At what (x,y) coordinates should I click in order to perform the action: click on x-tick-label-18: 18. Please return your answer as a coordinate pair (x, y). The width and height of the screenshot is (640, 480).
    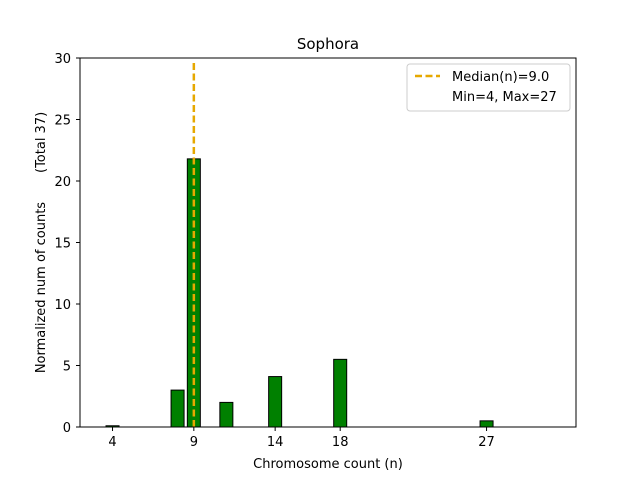
    Looking at the image, I should click on (340, 442).